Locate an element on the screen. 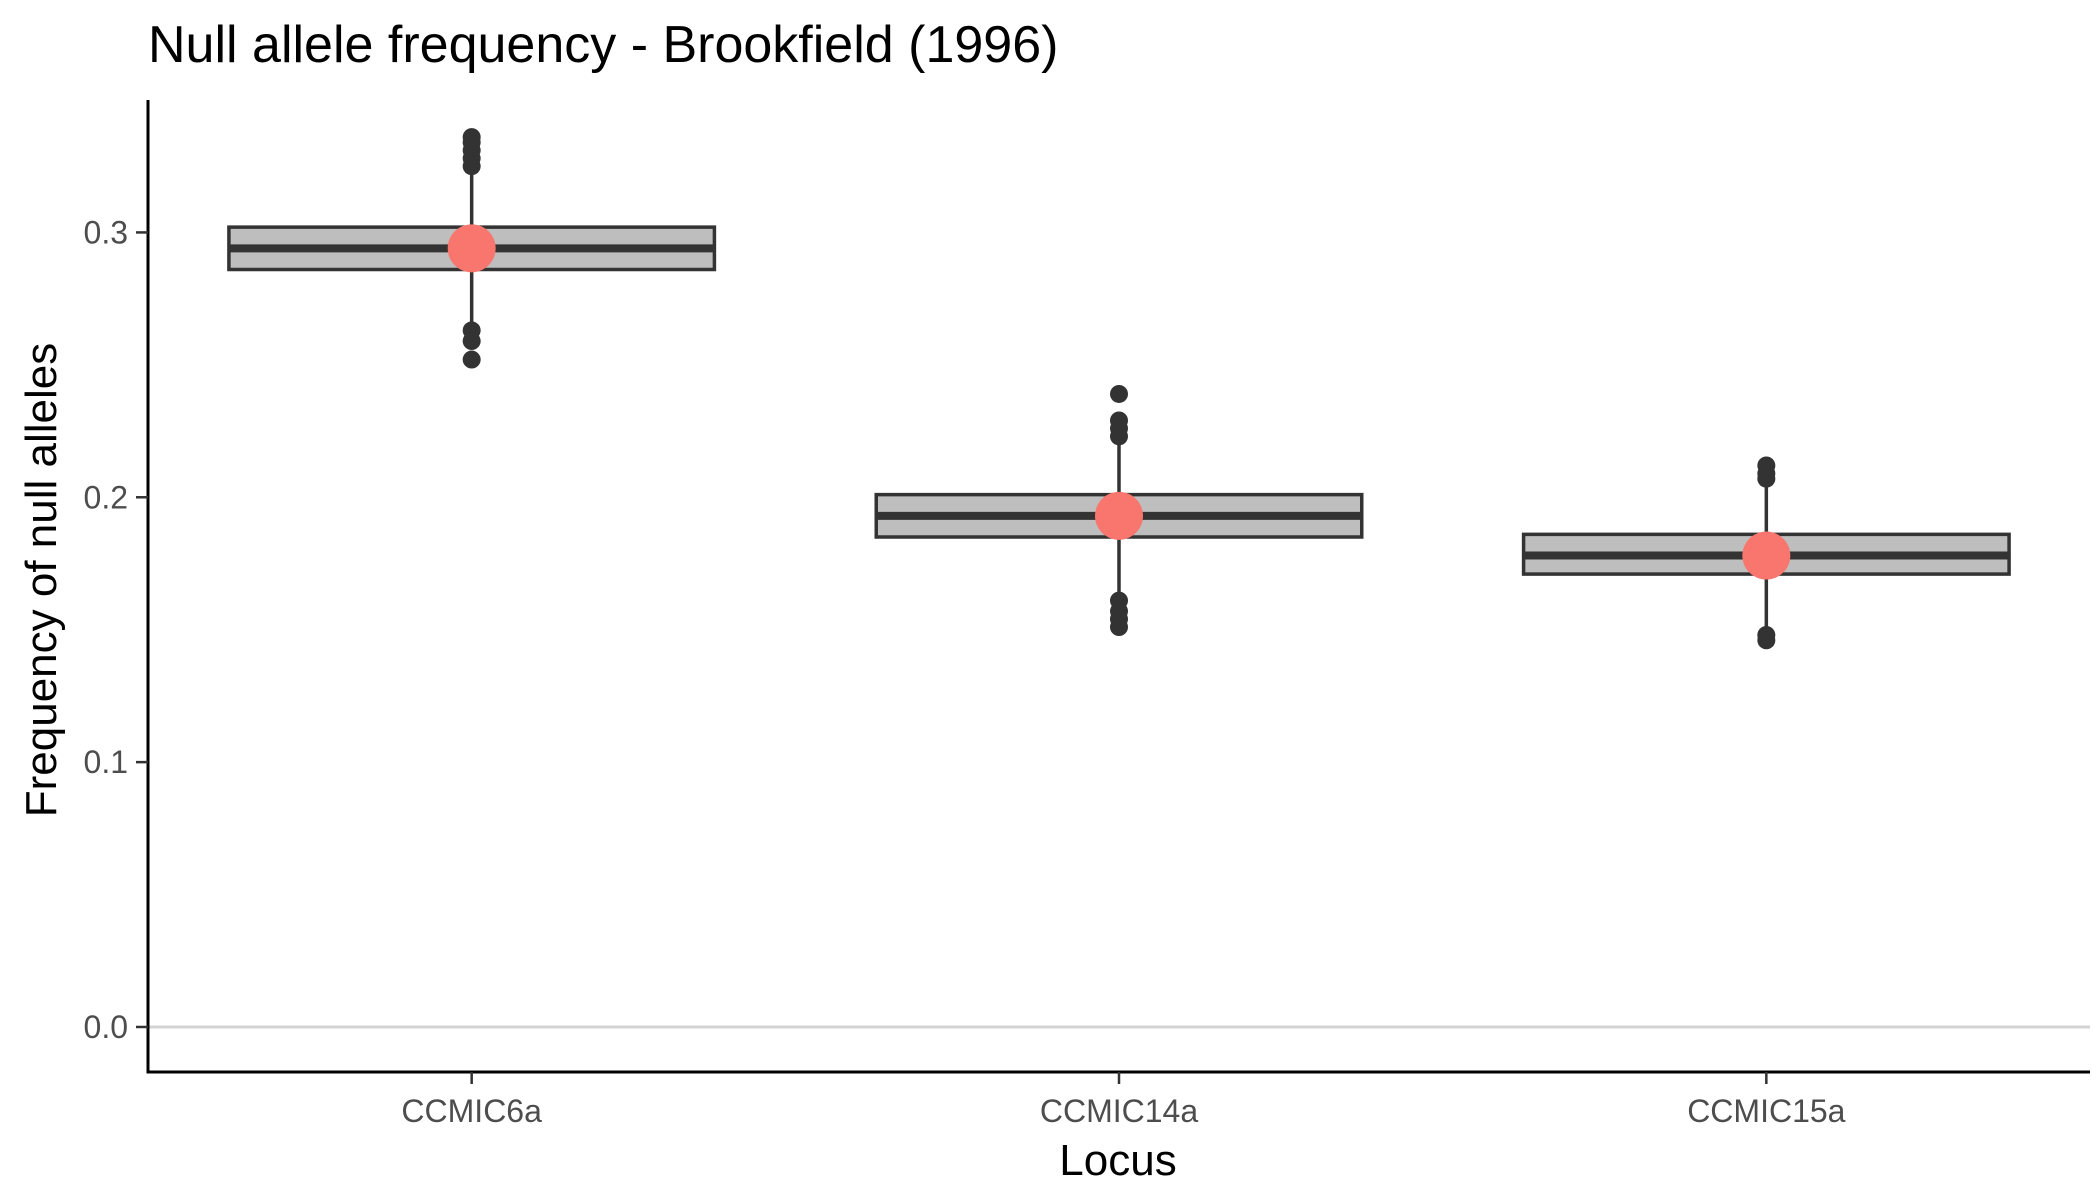 The width and height of the screenshot is (2100, 1200). x-tick-label: CCMIC15a is located at coordinates (1766, 1111).